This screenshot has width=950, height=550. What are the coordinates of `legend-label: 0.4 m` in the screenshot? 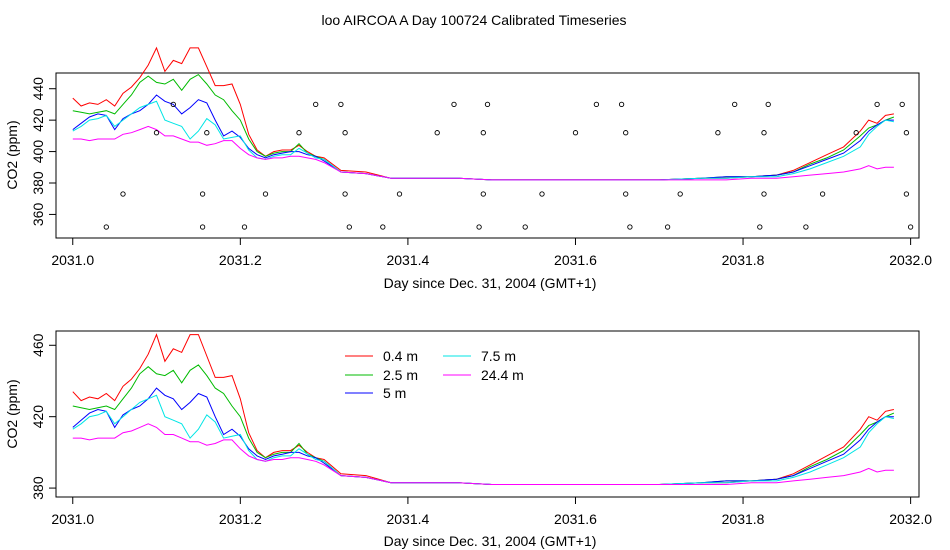 It's located at (400, 356).